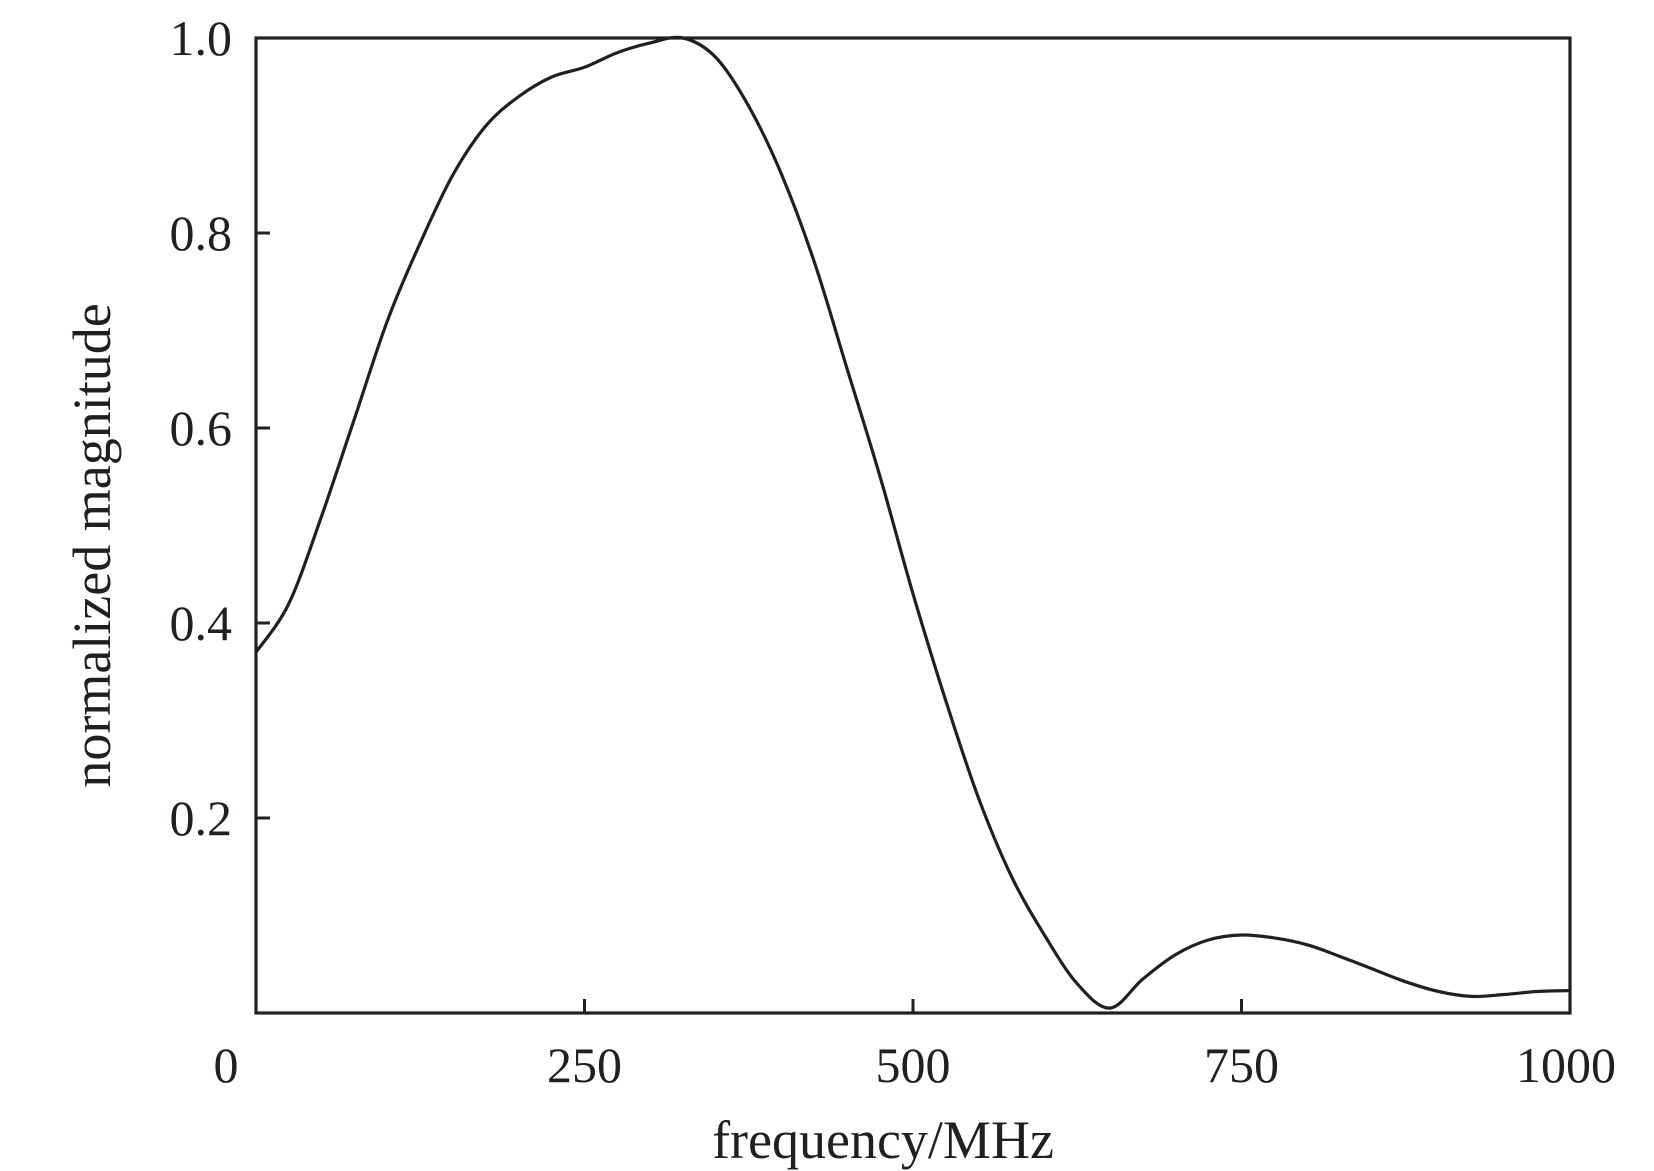 The width and height of the screenshot is (1654, 1171). What do you see at coordinates (883, 1140) in the screenshot?
I see `x-axis-label: frequency/MHz` at bounding box center [883, 1140].